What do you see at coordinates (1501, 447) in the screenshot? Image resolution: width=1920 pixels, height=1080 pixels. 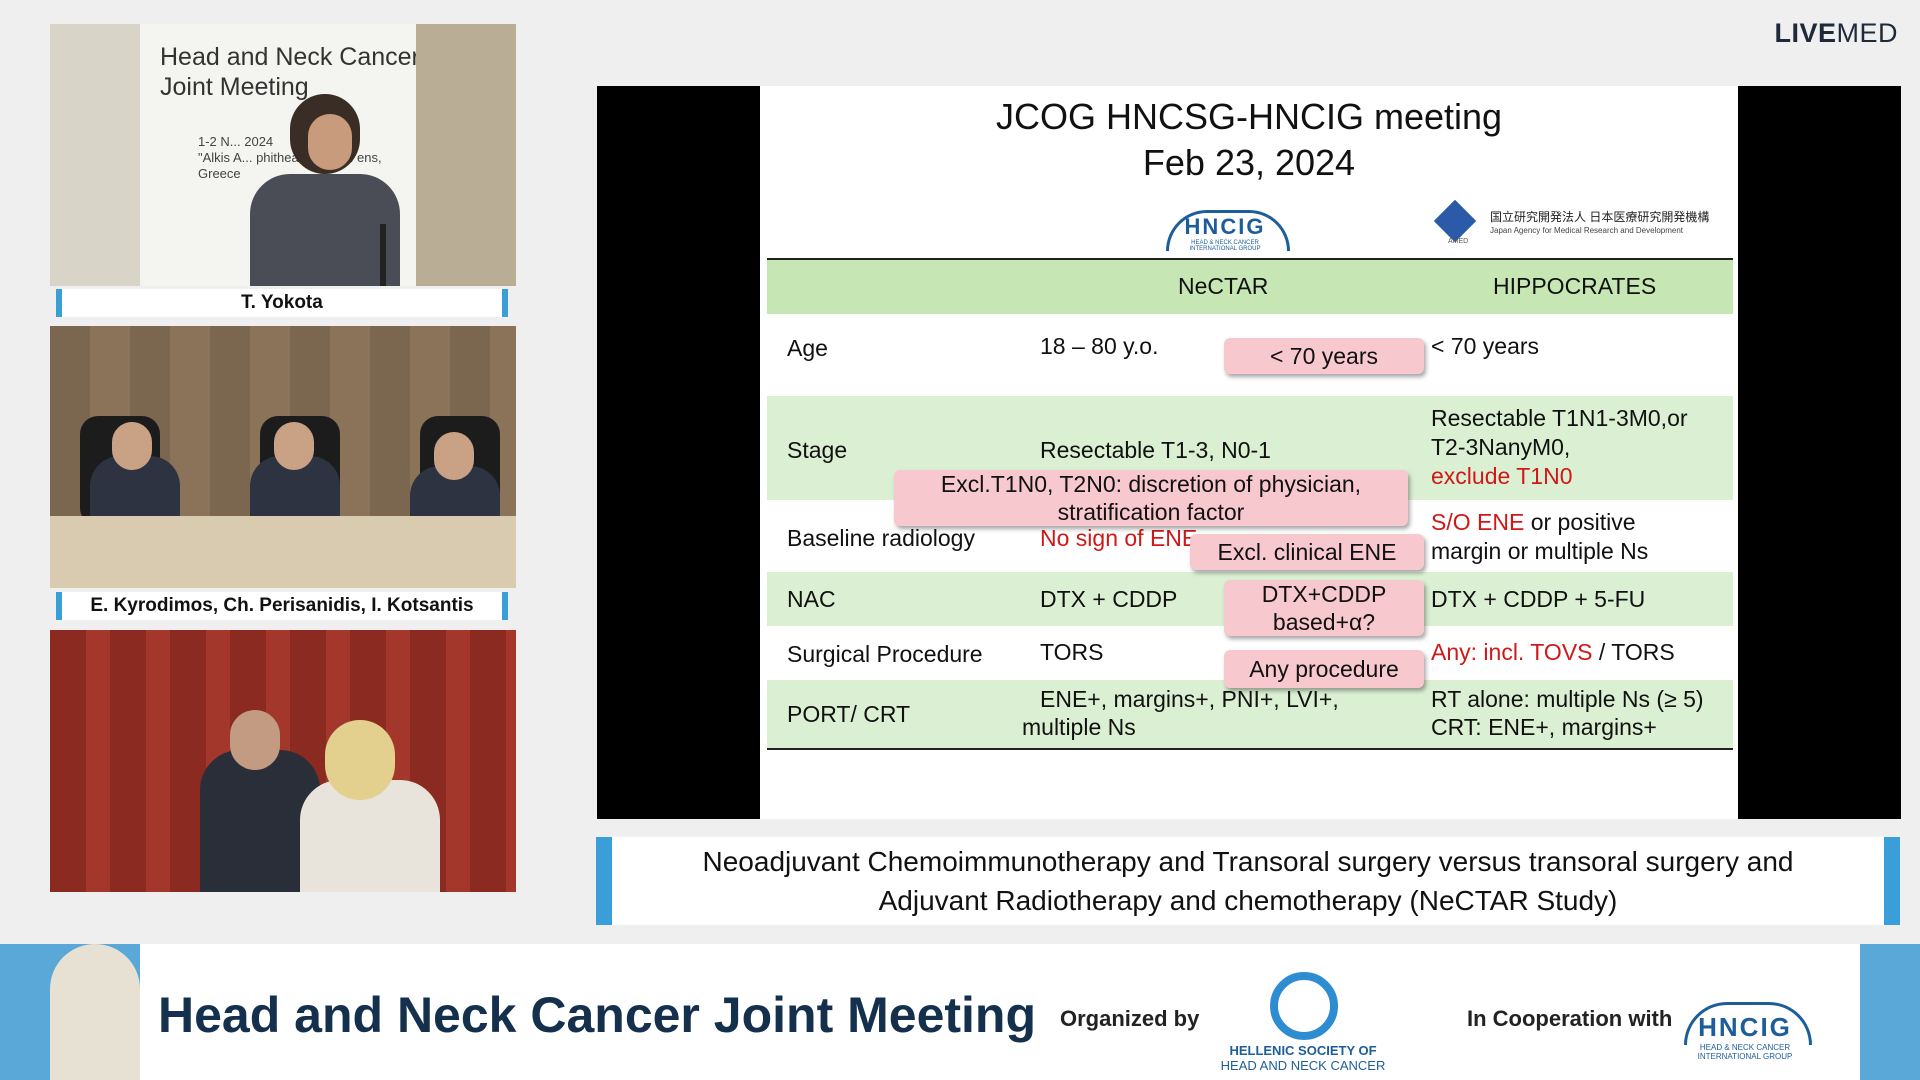 I see `stage-hippocrates-2: T2-3NanyM0,` at bounding box center [1501, 447].